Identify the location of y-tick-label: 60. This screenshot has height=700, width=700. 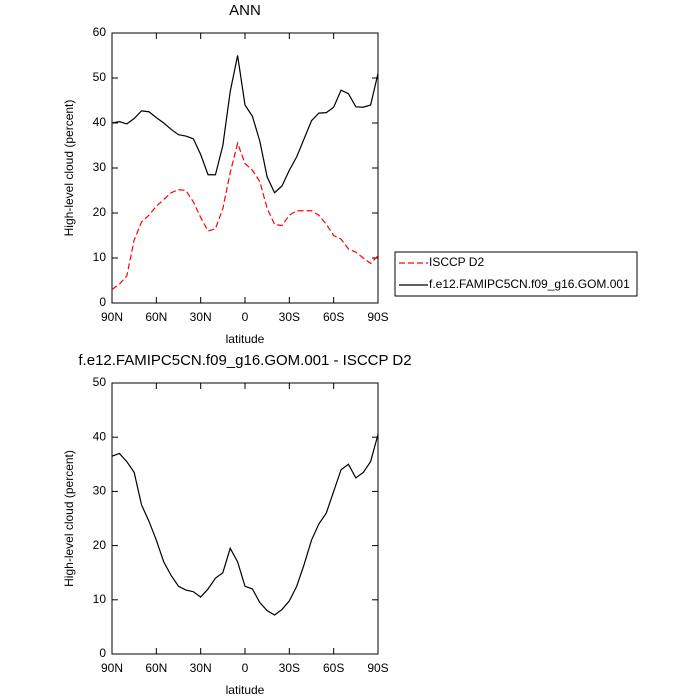
(100, 32).